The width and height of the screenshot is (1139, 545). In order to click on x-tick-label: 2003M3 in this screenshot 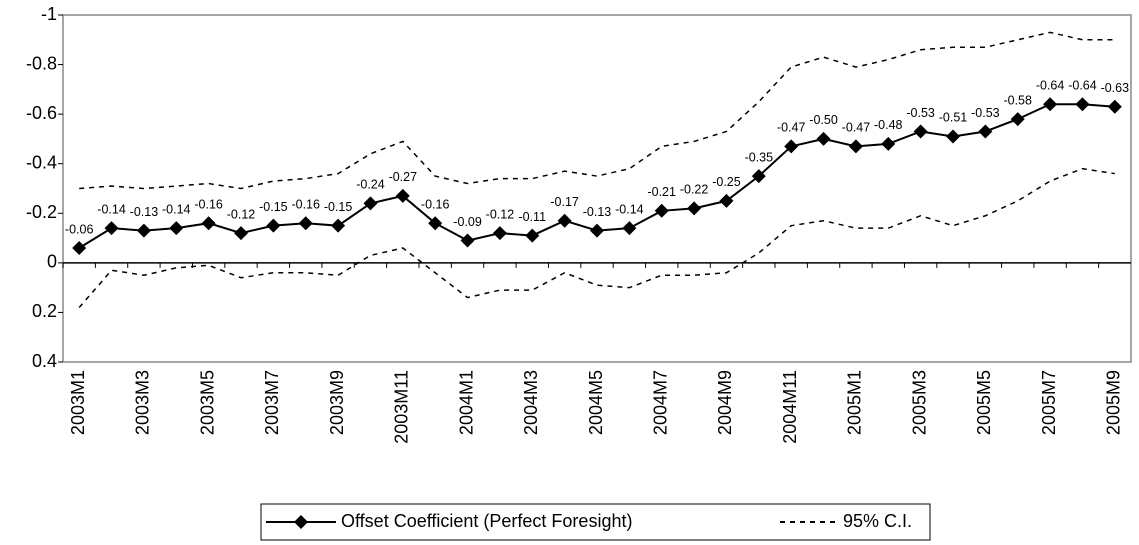, I will do `click(143, 402)`.